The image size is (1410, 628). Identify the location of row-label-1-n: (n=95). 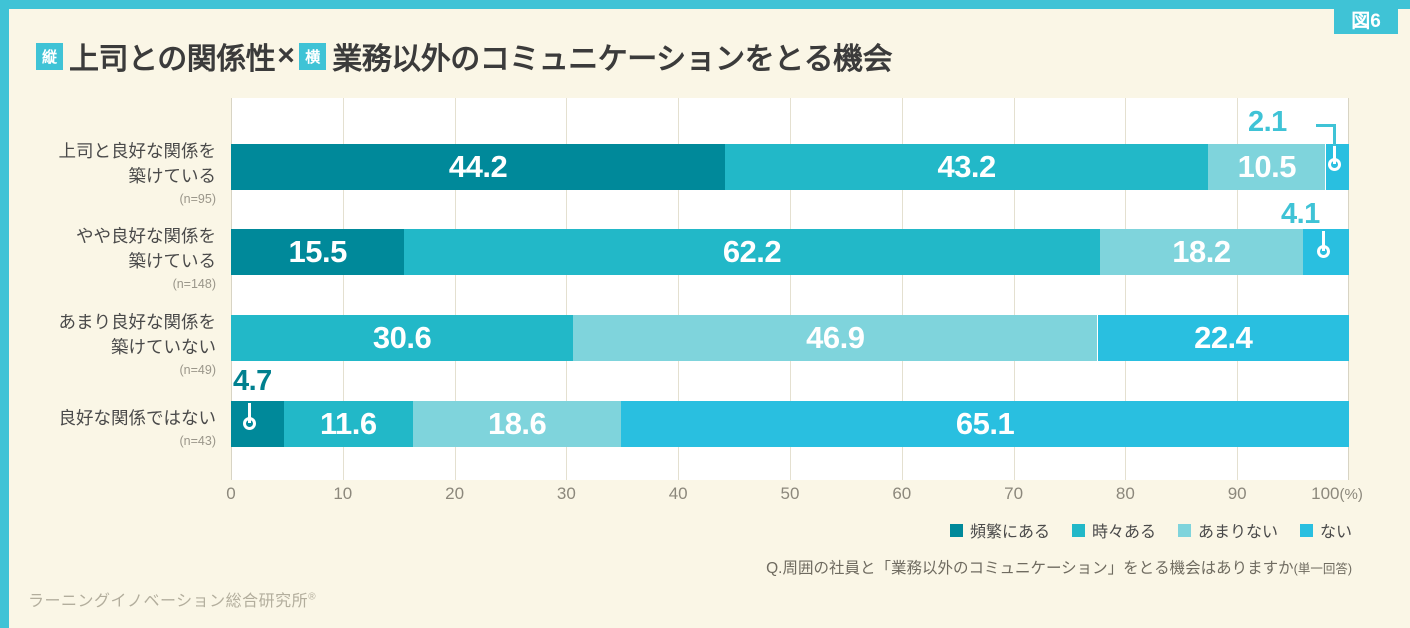
(197, 199).